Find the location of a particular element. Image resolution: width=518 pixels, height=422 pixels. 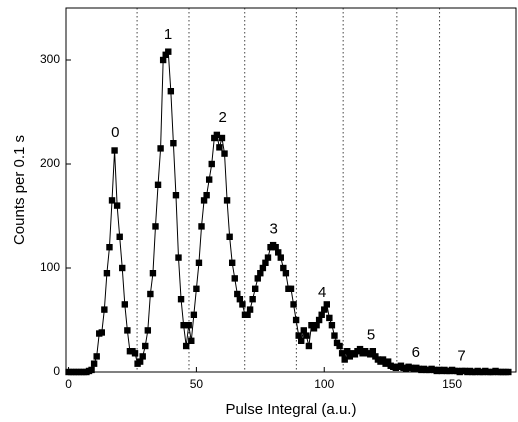

x-tick-label: 100 is located at coordinates (324, 384).